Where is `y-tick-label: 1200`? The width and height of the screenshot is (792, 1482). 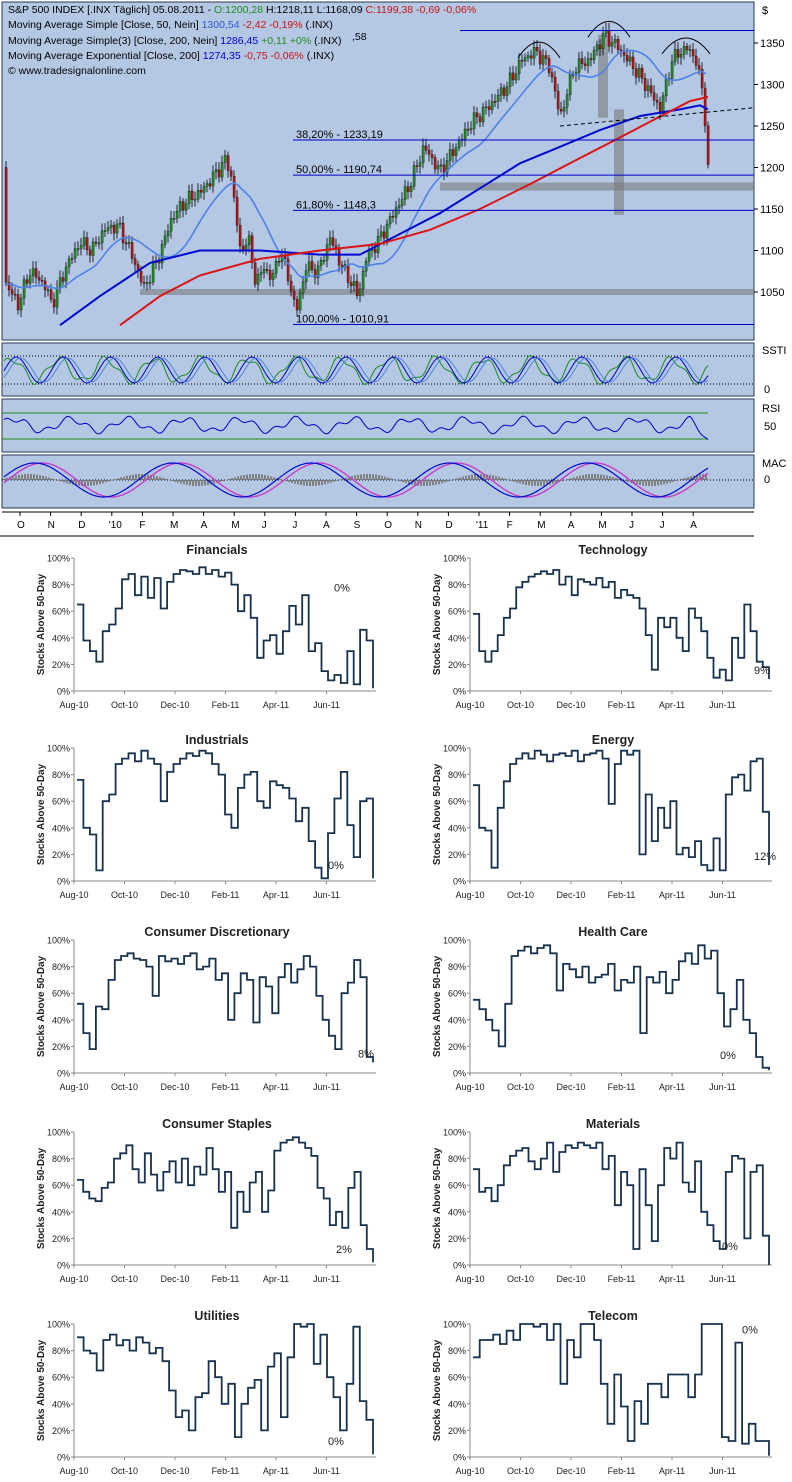
y-tick-label: 1200 is located at coordinates (772, 169).